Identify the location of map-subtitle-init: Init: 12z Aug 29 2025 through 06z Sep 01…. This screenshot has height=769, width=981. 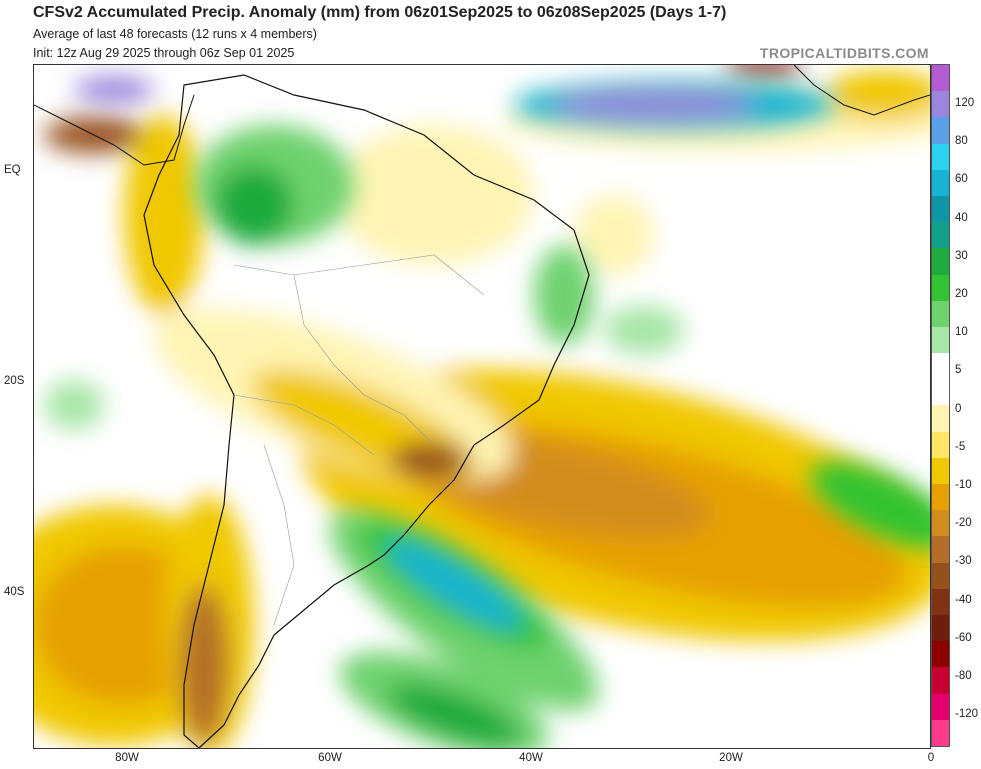
(164, 53).